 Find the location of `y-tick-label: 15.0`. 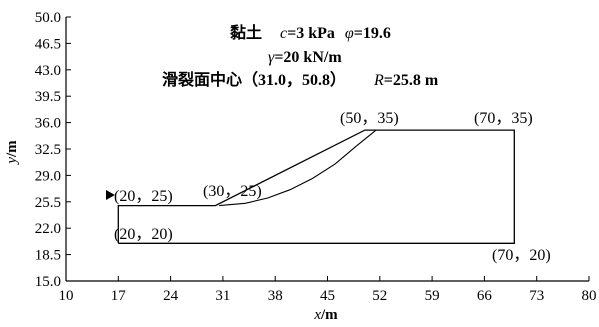

y-tick-label: 15.0 is located at coordinates (48, 282).